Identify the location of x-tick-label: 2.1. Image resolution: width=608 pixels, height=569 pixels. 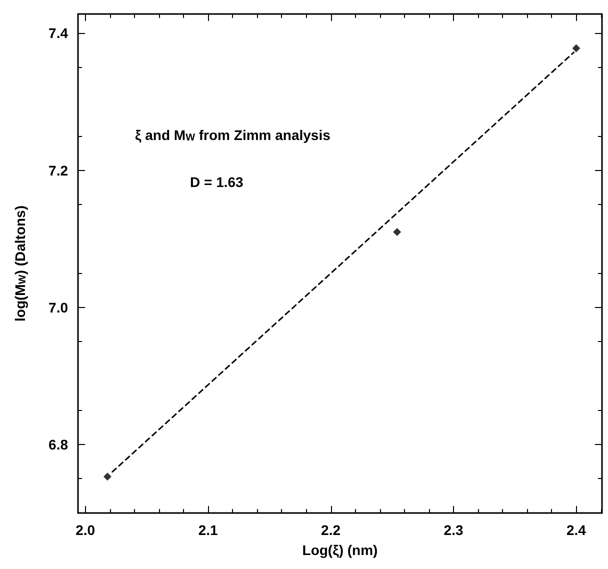
(208, 530).